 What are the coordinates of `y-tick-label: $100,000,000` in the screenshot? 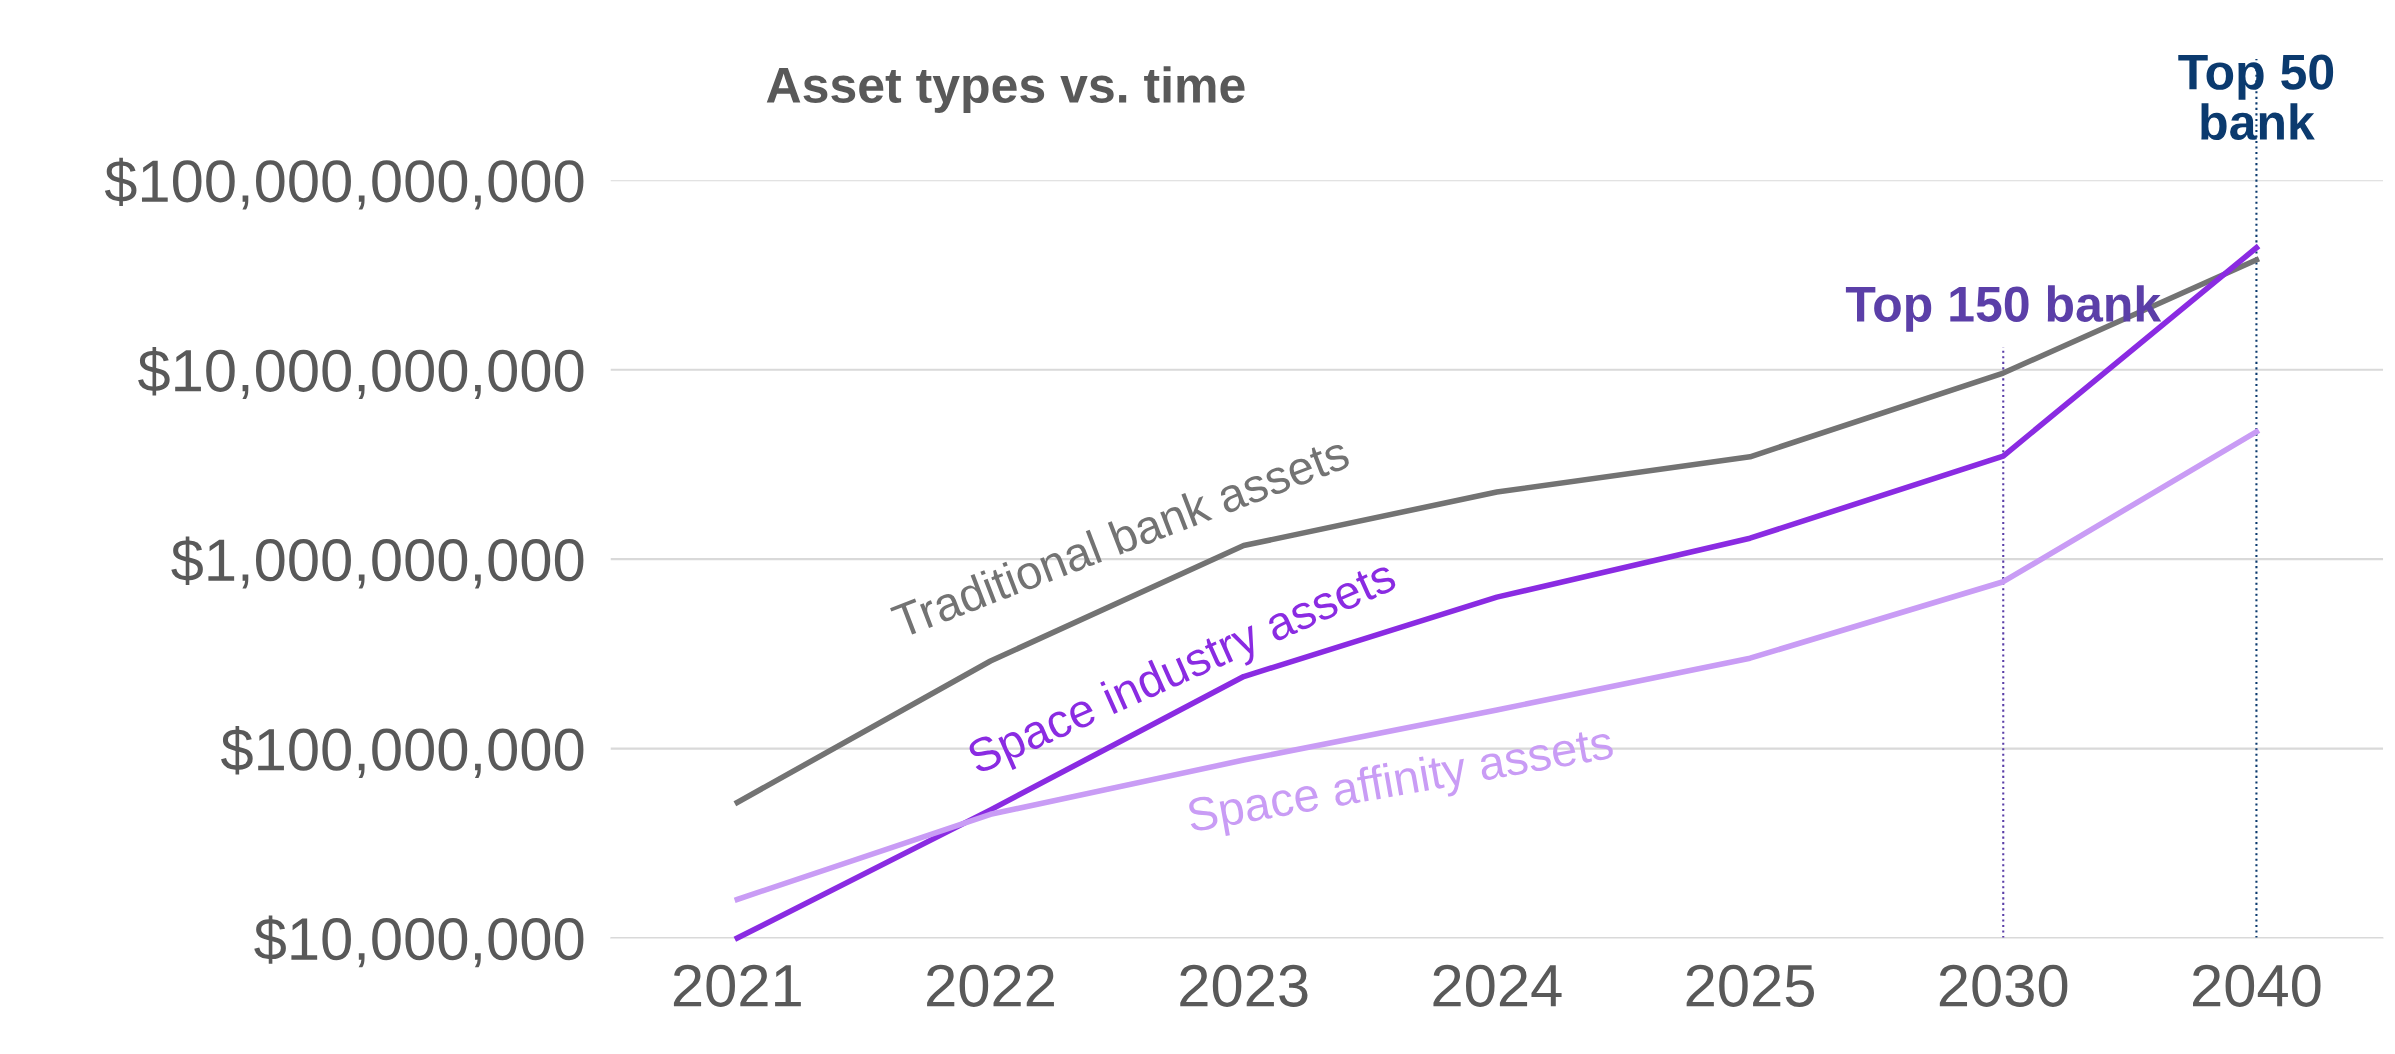 It's located at (402, 752).